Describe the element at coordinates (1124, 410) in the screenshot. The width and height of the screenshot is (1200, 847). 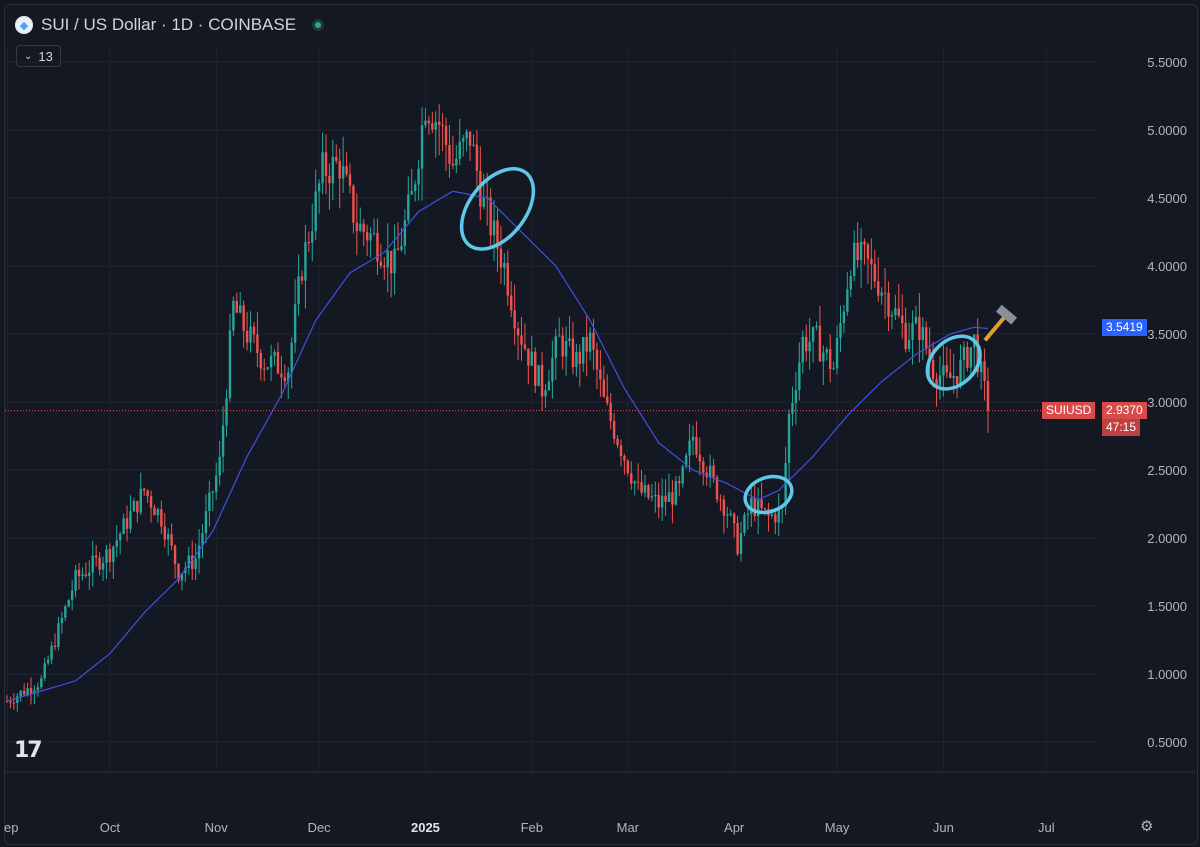
I see `last-price-tag: 2.9370` at that location.